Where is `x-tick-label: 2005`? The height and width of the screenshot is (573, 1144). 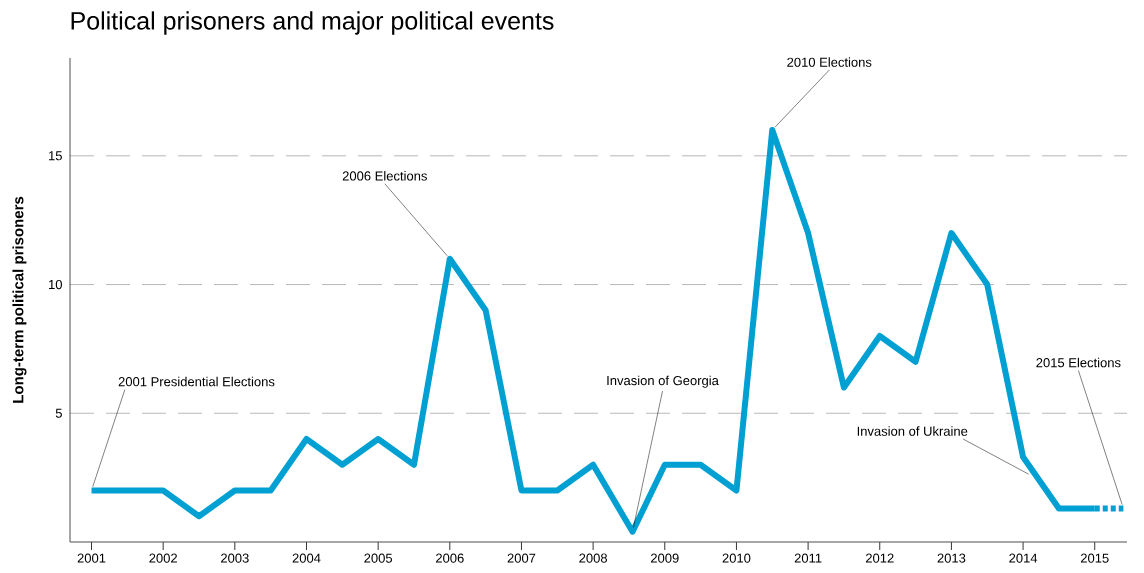 x-tick-label: 2005 is located at coordinates (378, 558).